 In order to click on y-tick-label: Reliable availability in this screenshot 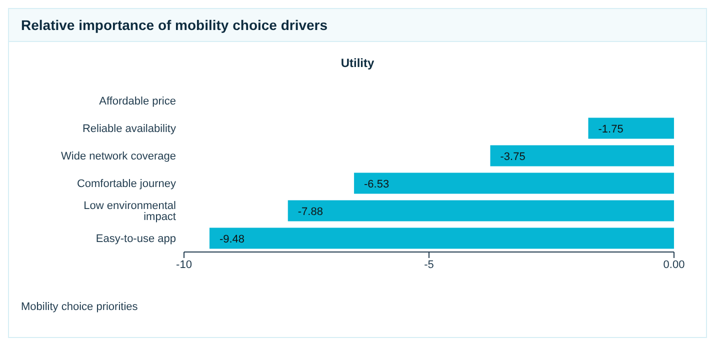, I will do `click(129, 129)`.